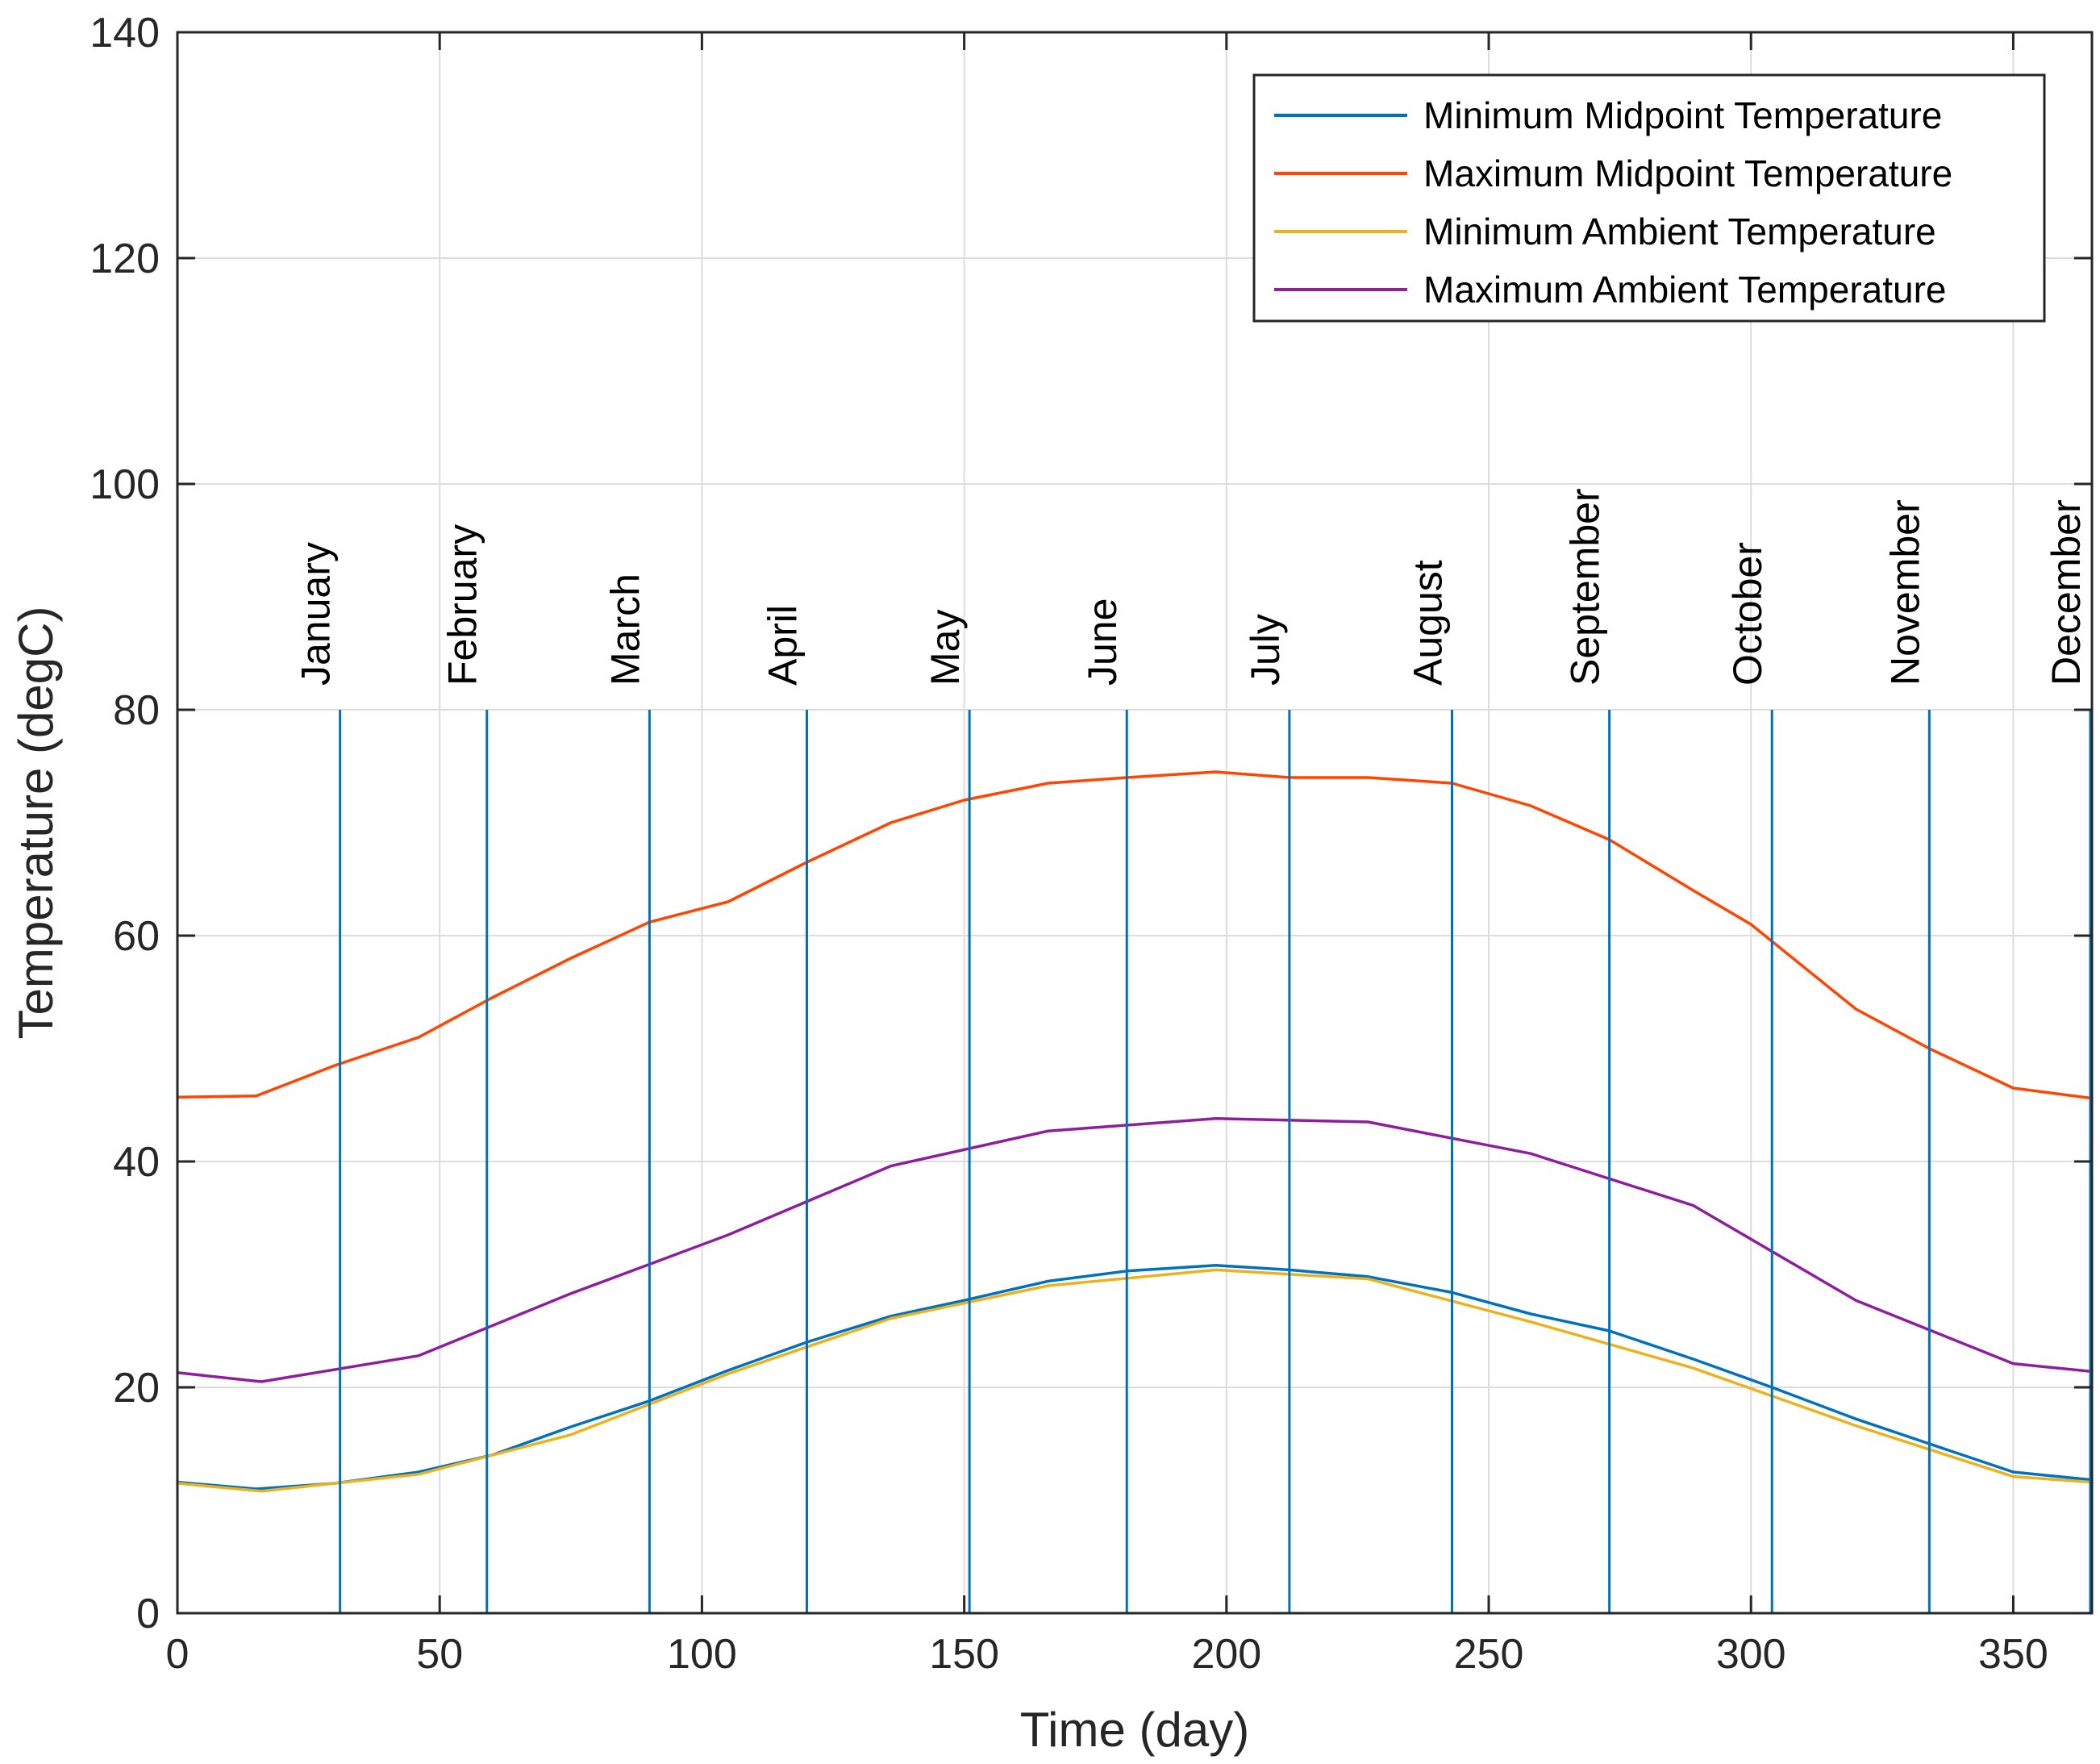 Image resolution: width=2100 pixels, height=1764 pixels. Describe the element at coordinates (625, 629) in the screenshot. I see `month-label-march: March` at that location.